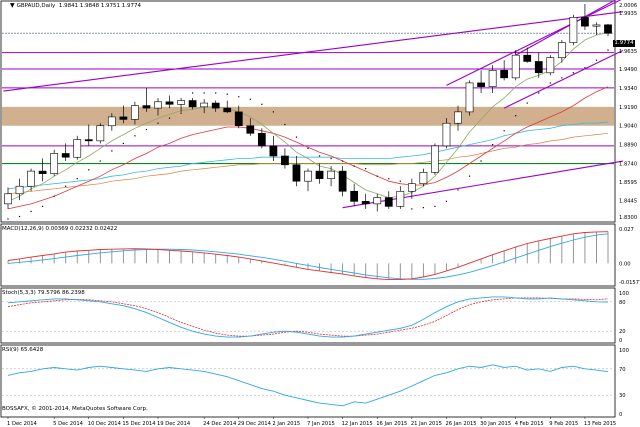  Describe the element at coordinates (622, 396) in the screenshot. I see `rsi-tick-label: 30` at that location.